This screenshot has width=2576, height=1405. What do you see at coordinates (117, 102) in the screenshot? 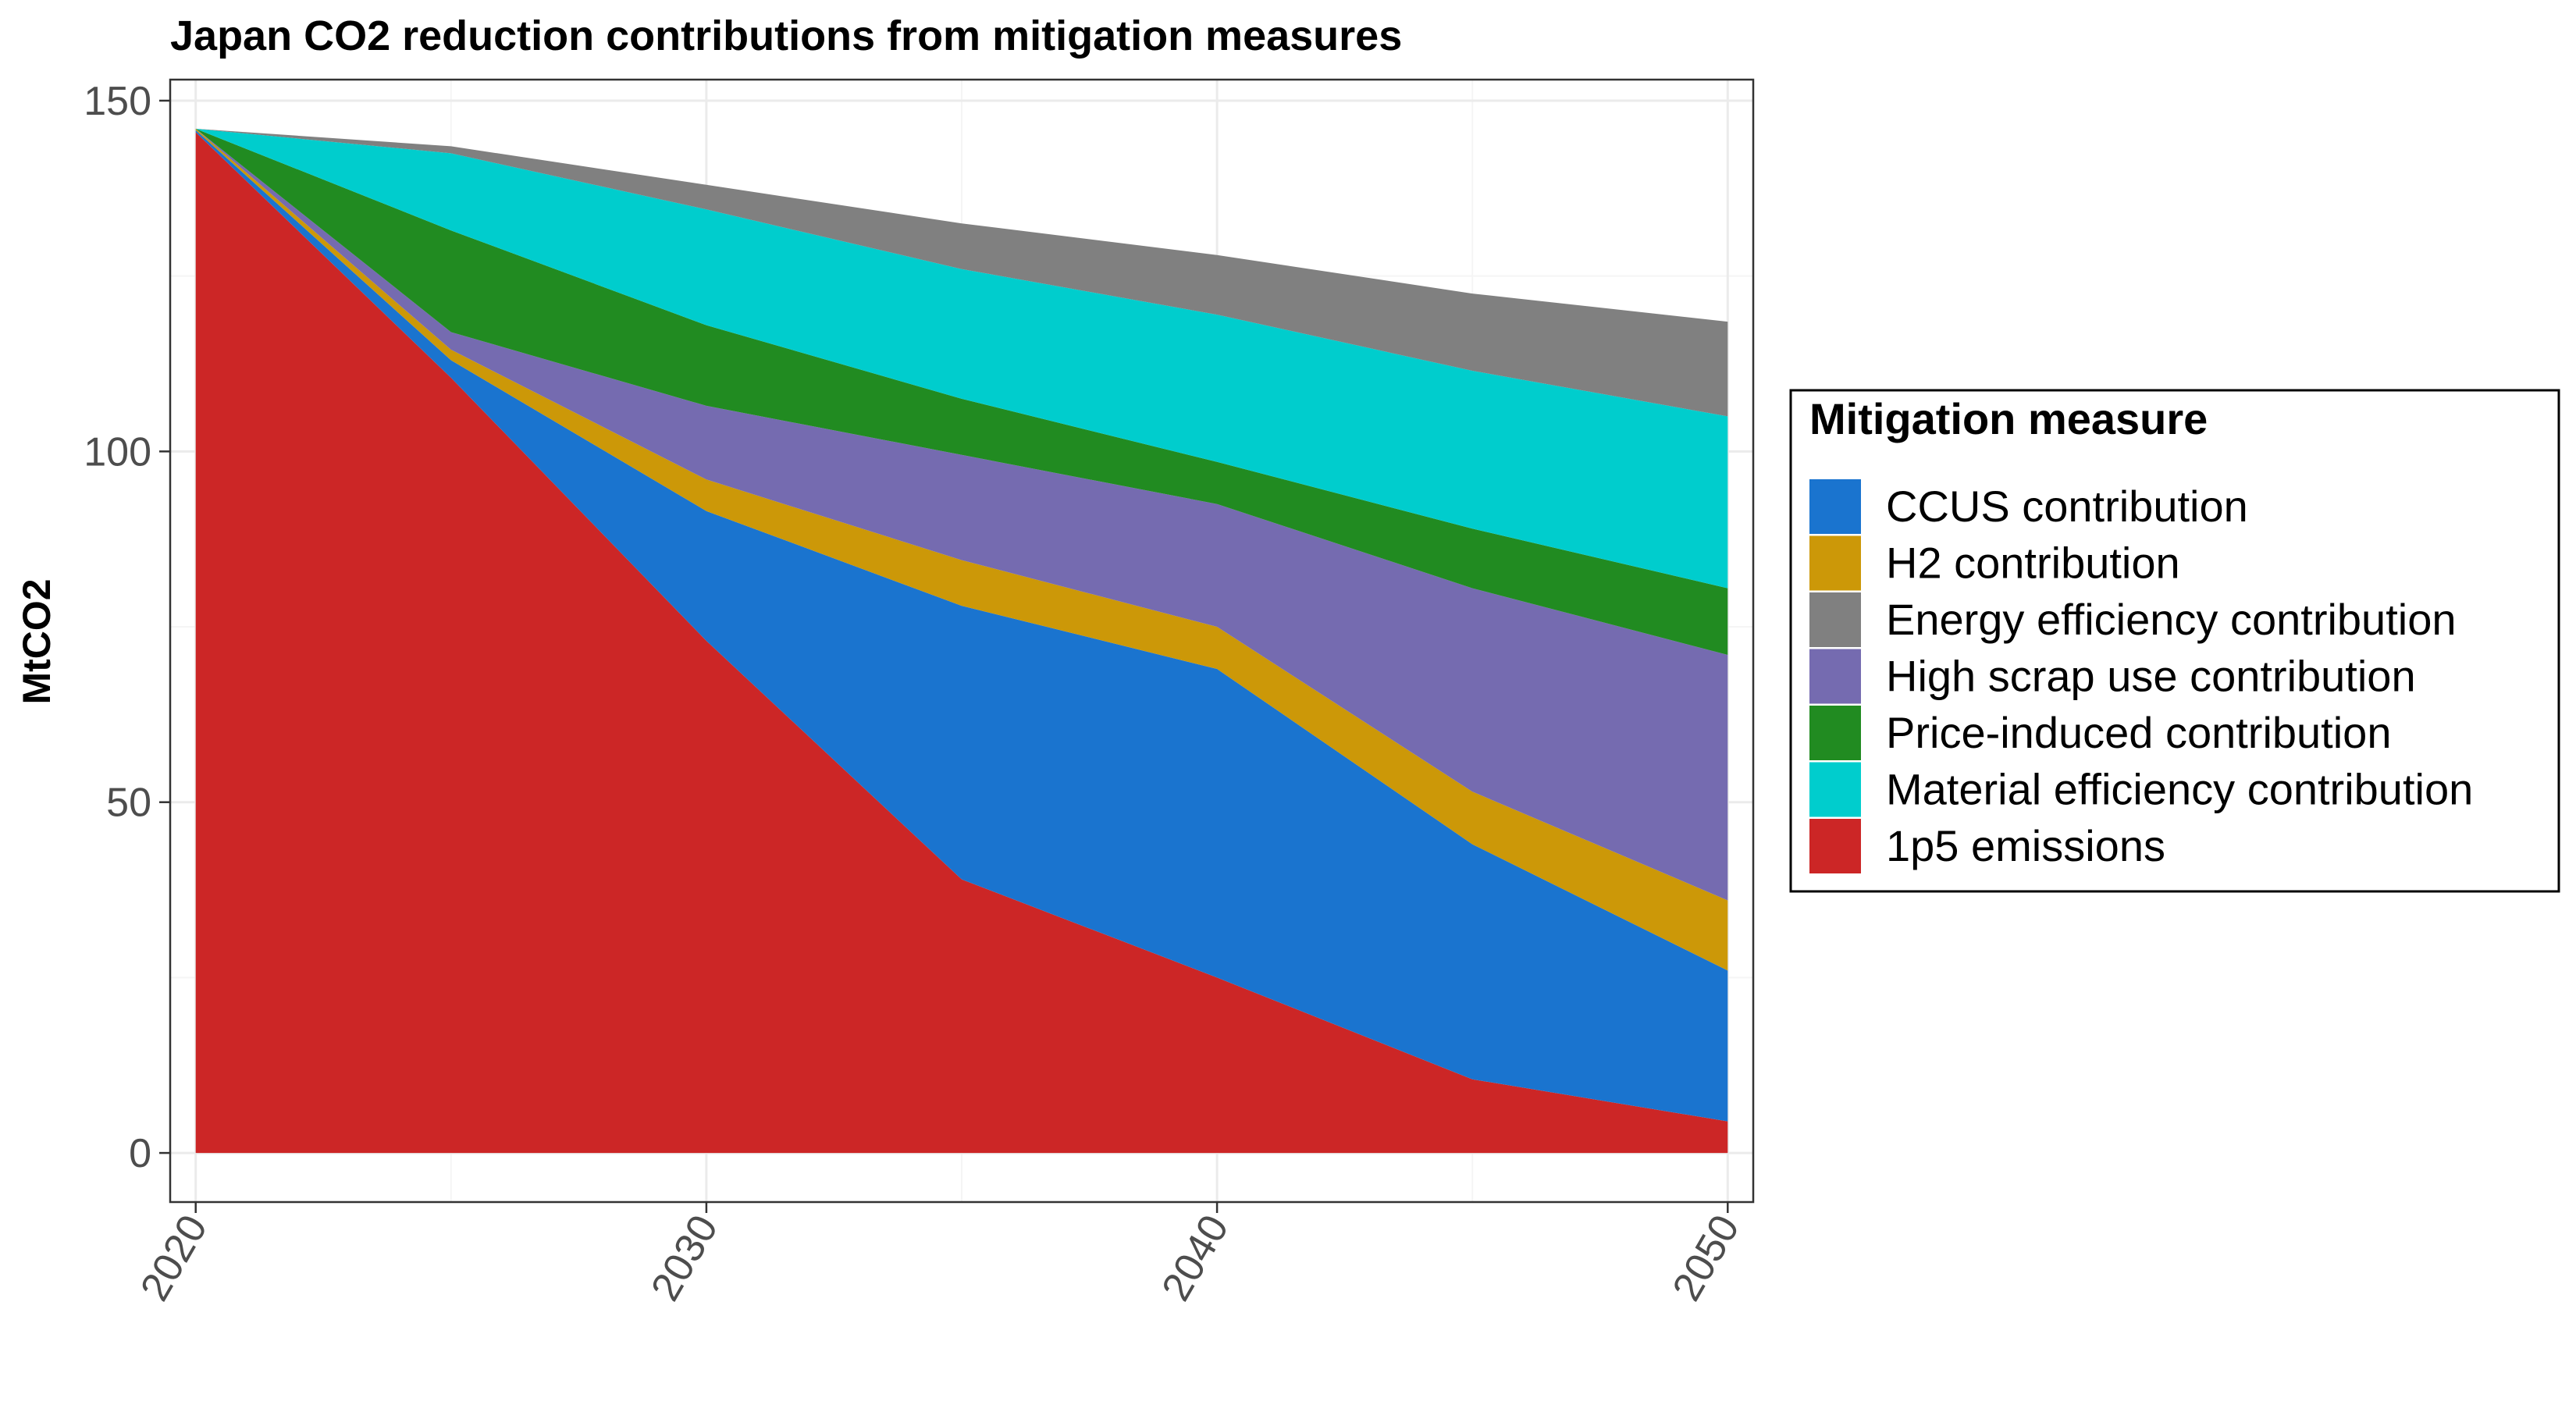
I see `y-tick-label: 150` at bounding box center [117, 102].